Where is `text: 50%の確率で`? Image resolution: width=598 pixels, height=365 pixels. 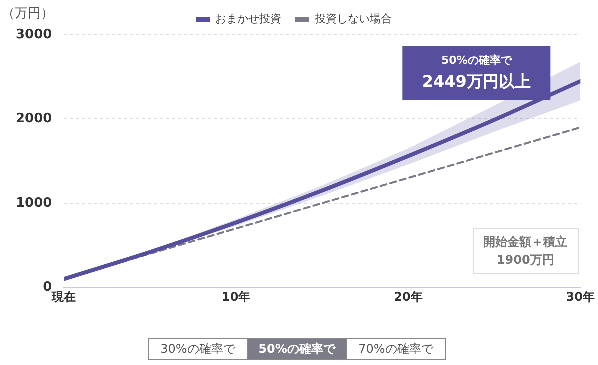 text: 50%の確率で is located at coordinates (296, 349).